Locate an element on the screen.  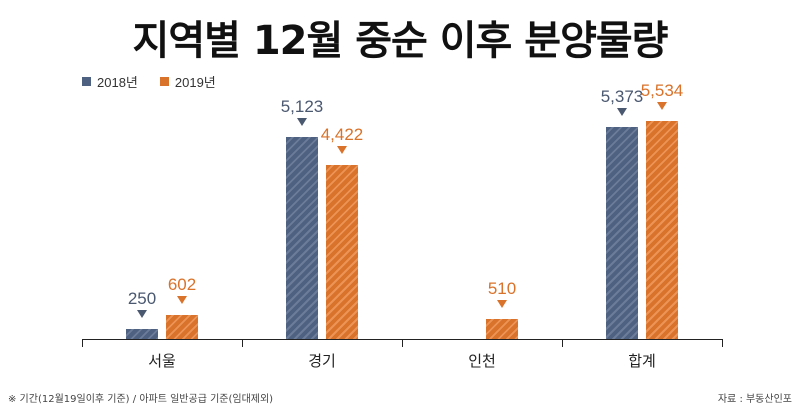
legend-item-2019: 2019년 is located at coordinates (187, 81).